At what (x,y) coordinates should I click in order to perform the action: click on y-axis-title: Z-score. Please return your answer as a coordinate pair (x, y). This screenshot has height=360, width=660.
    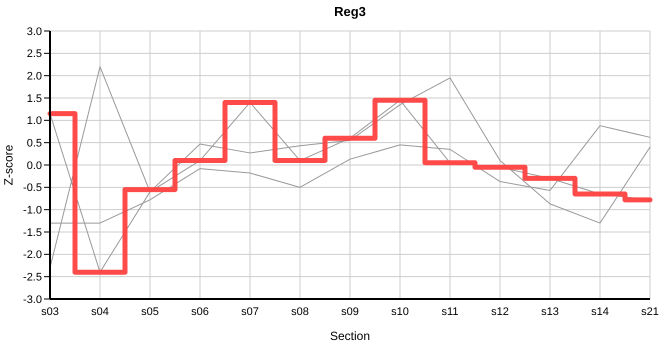
    Looking at the image, I should click on (8, 165).